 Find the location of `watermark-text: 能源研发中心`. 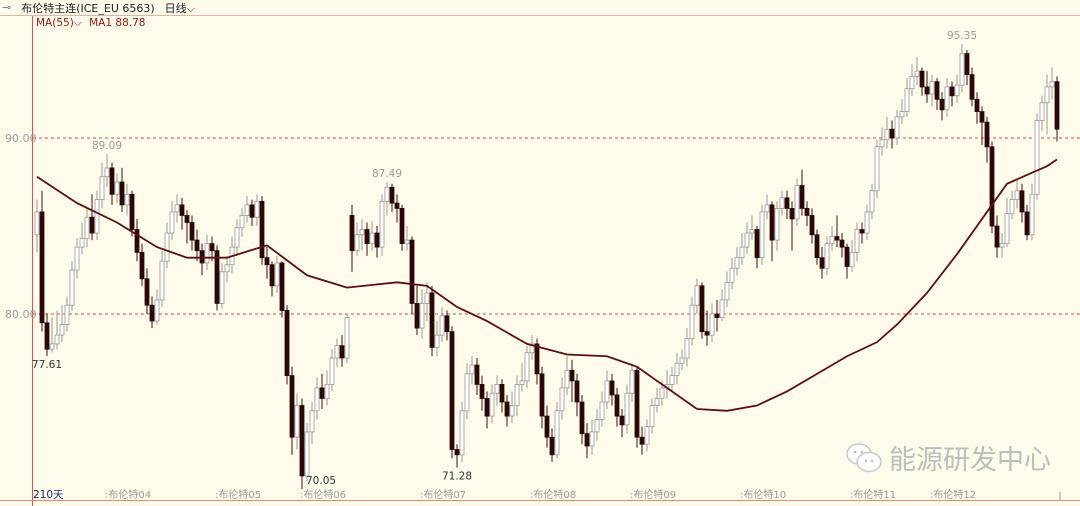

watermark-text: 能源研发中心 is located at coordinates (970, 460).